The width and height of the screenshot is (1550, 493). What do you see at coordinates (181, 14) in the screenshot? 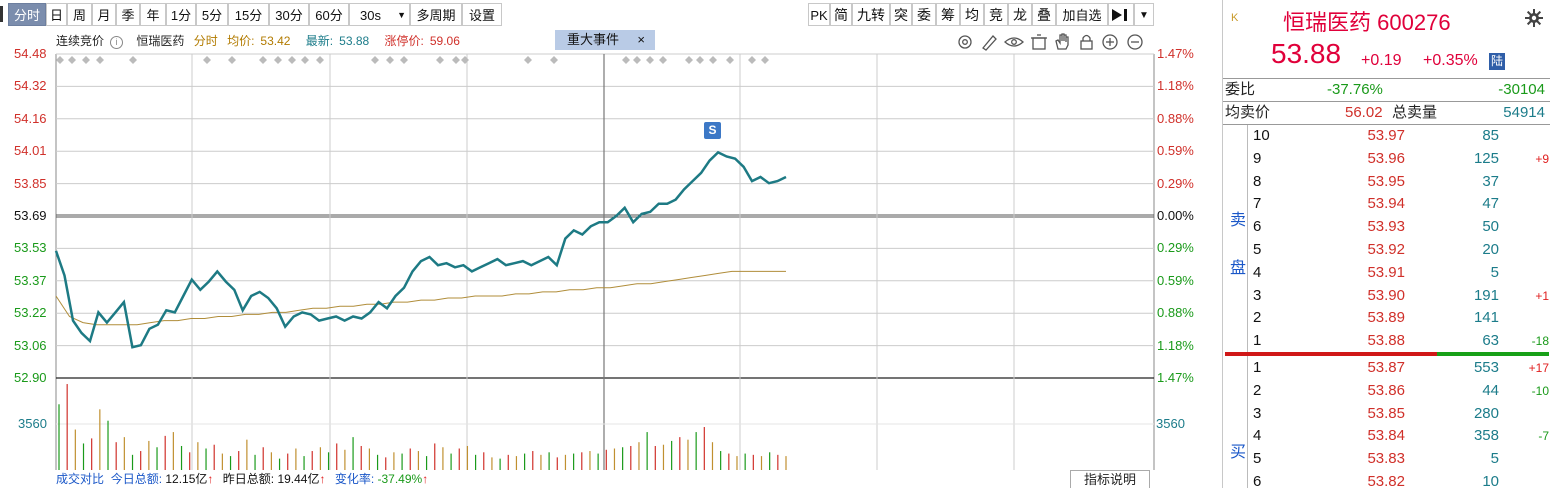
I see `tab-1min: 1分` at bounding box center [181, 14].